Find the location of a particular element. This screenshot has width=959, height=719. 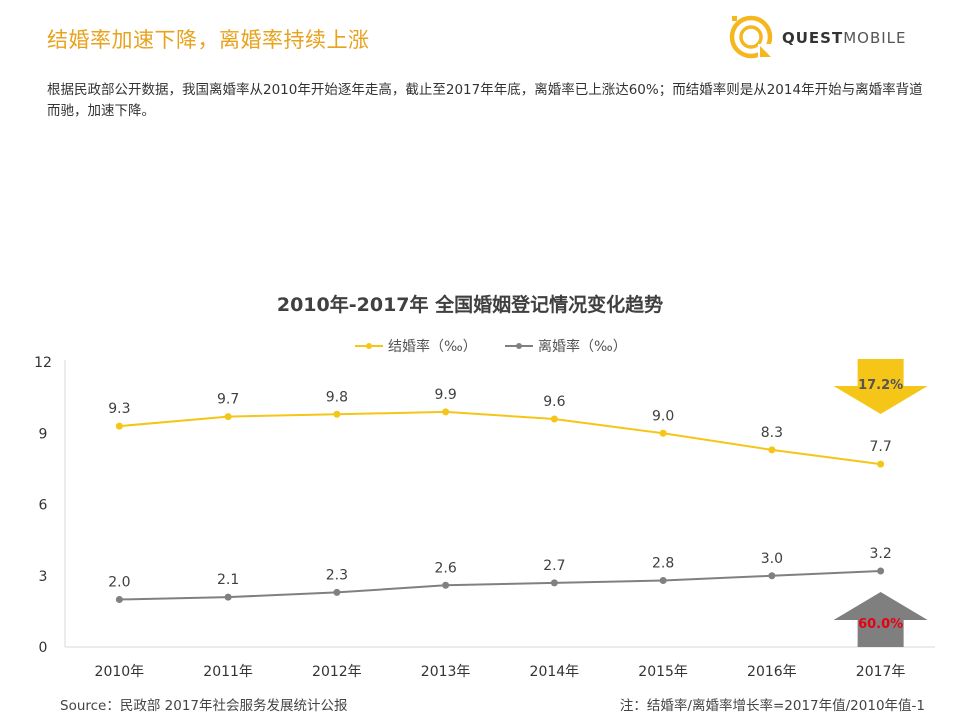

x-tick-label: 2010年 is located at coordinates (120, 672).